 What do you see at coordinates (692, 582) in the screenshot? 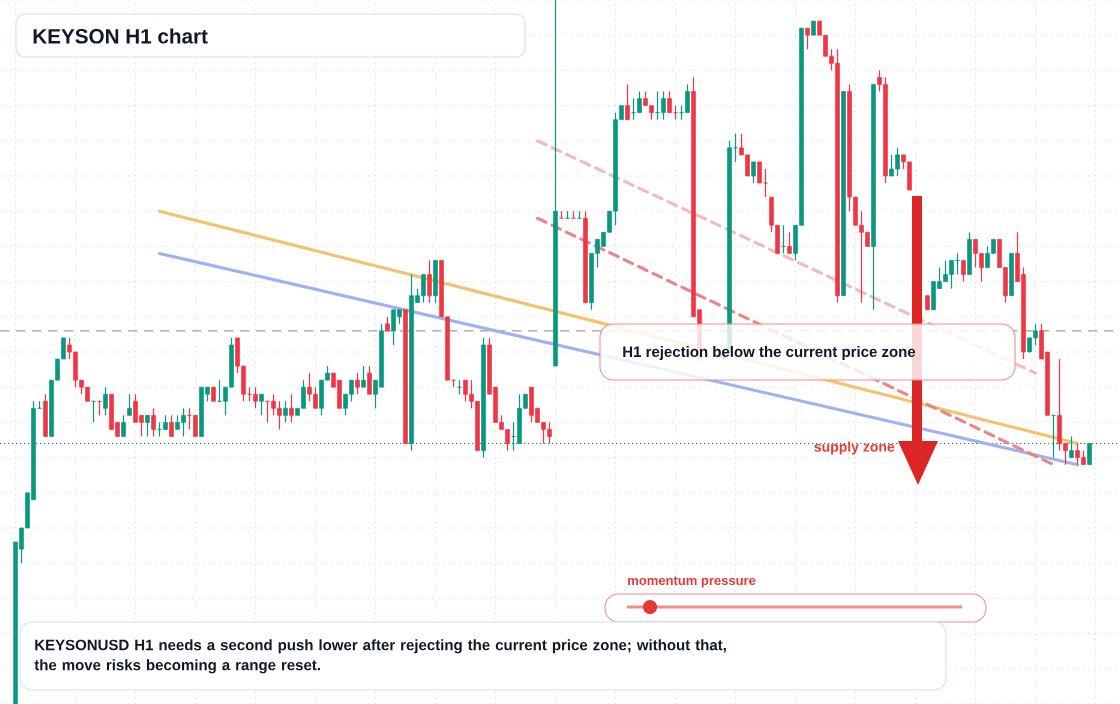
I see `annotation: momentum pressure` at bounding box center [692, 582].